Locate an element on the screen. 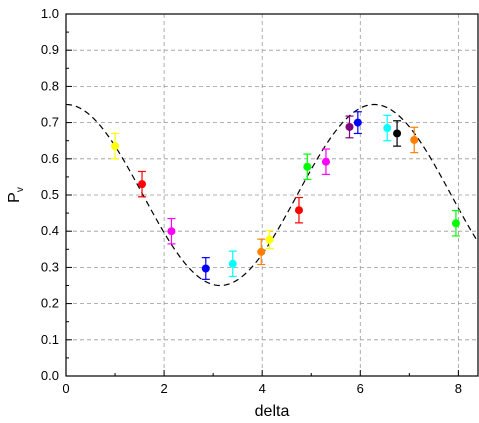  x-tick-label: 6 is located at coordinates (360, 388).